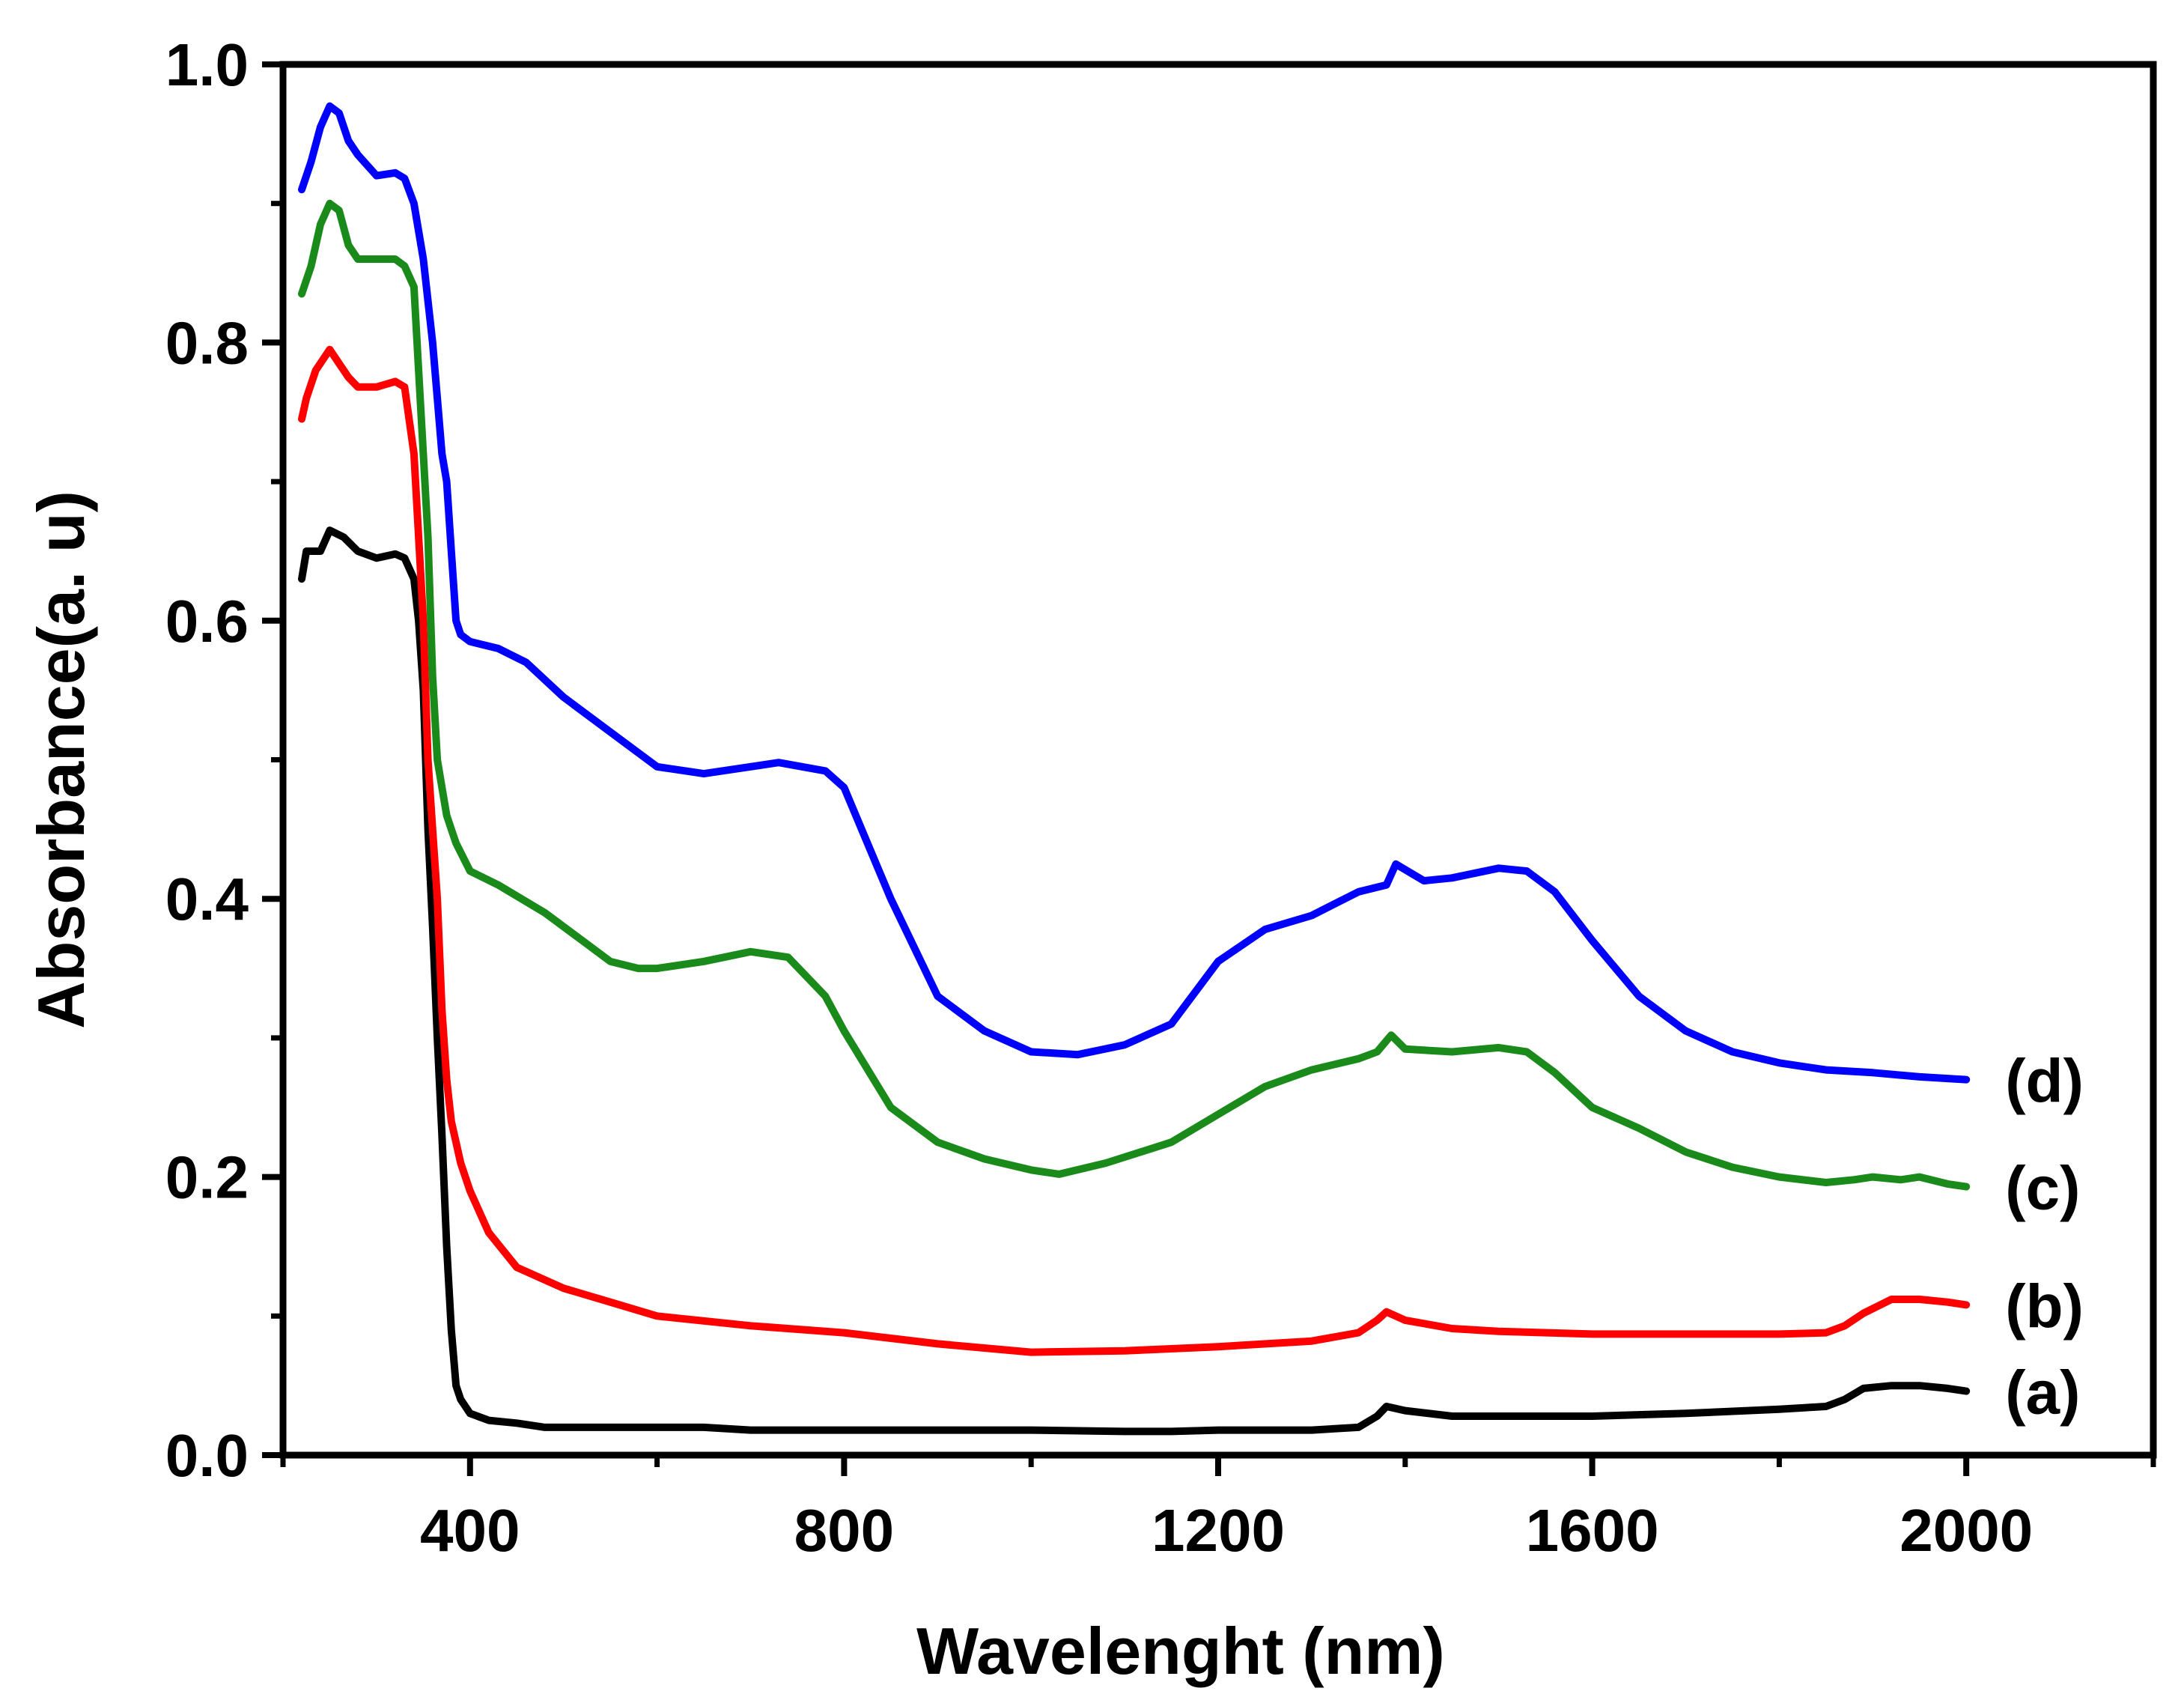 The image size is (2184, 1703). Describe the element at coordinates (844, 1530) in the screenshot. I see `x-tick-label: 800` at that location.